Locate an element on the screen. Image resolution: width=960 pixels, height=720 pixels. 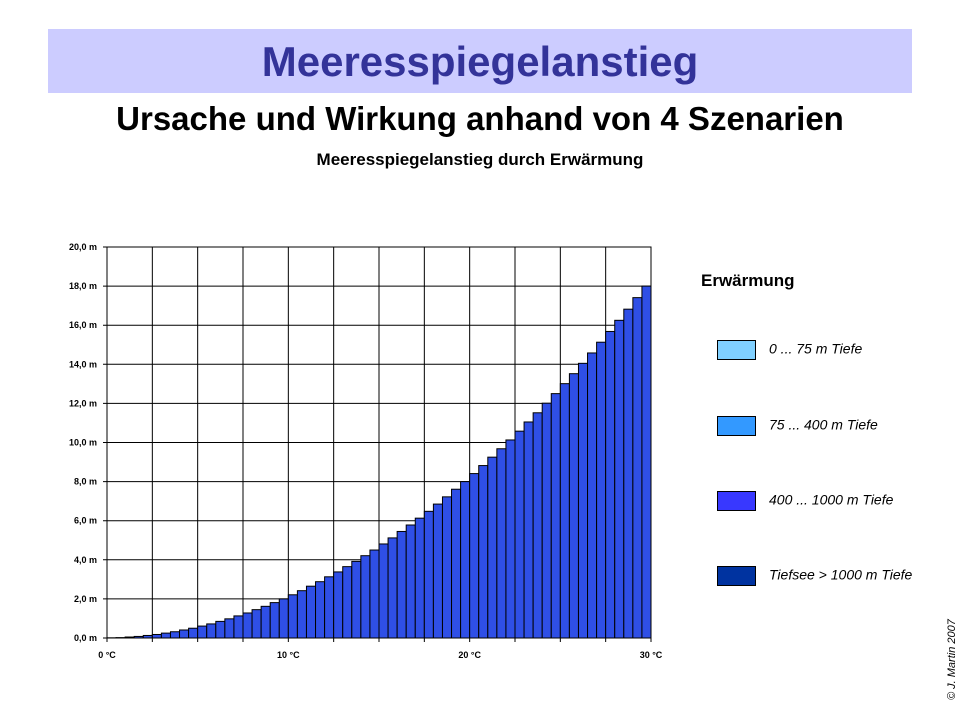
legend-title: Erwärmung is located at coordinates (748, 280).